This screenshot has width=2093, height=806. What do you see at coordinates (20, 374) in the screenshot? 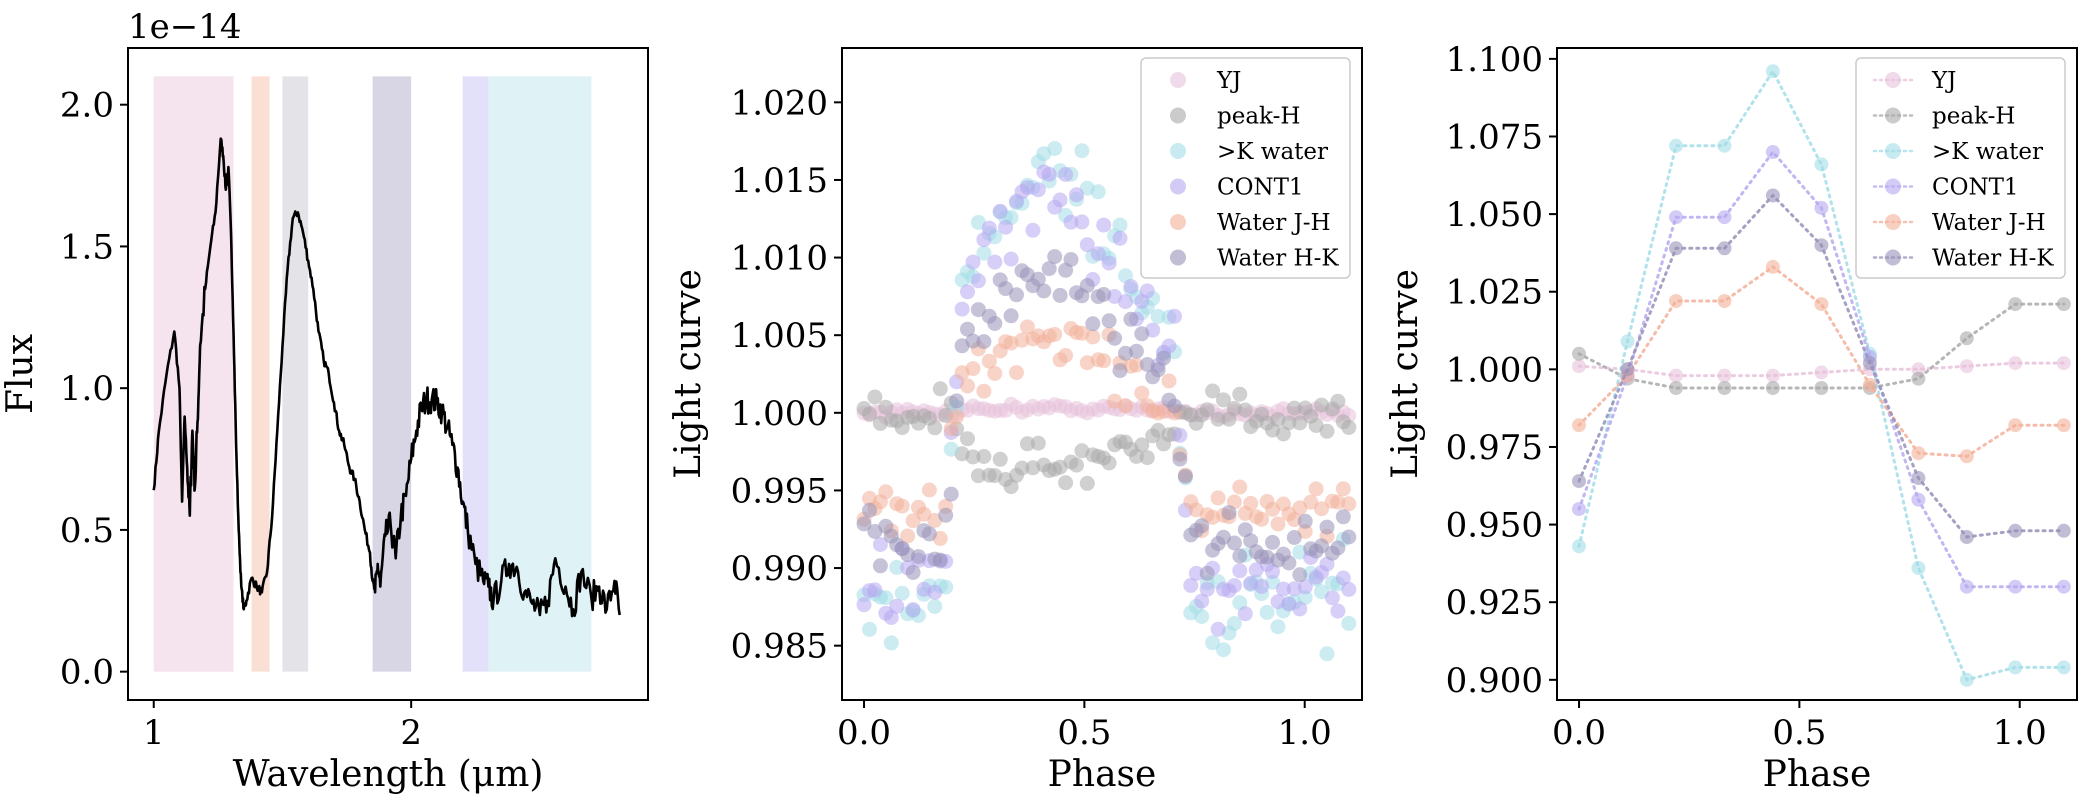
I see `y-axis-label: Flux` at bounding box center [20, 374].